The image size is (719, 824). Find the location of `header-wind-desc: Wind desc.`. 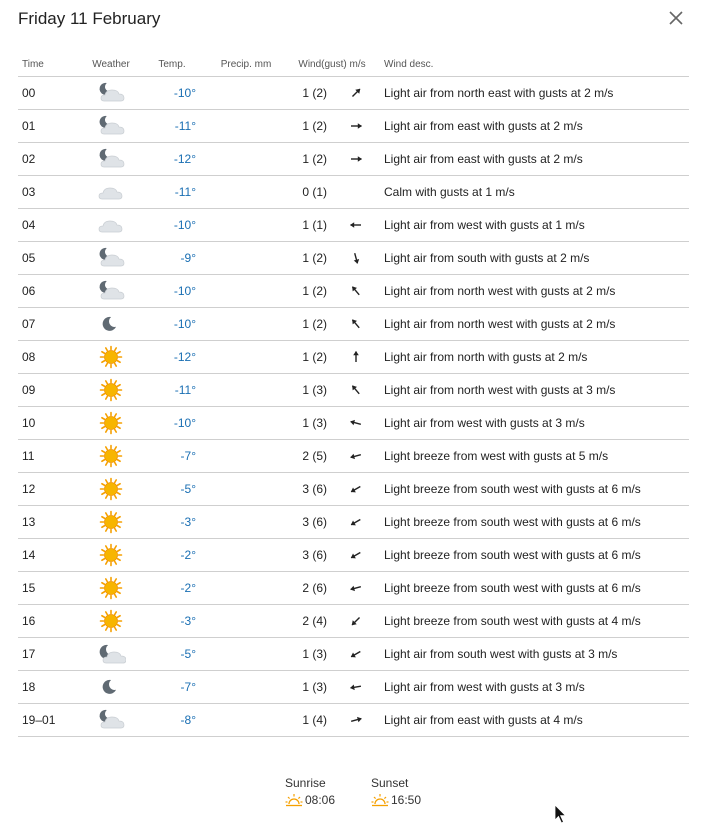

header-wind-desc: Wind desc. is located at coordinates (533, 64).